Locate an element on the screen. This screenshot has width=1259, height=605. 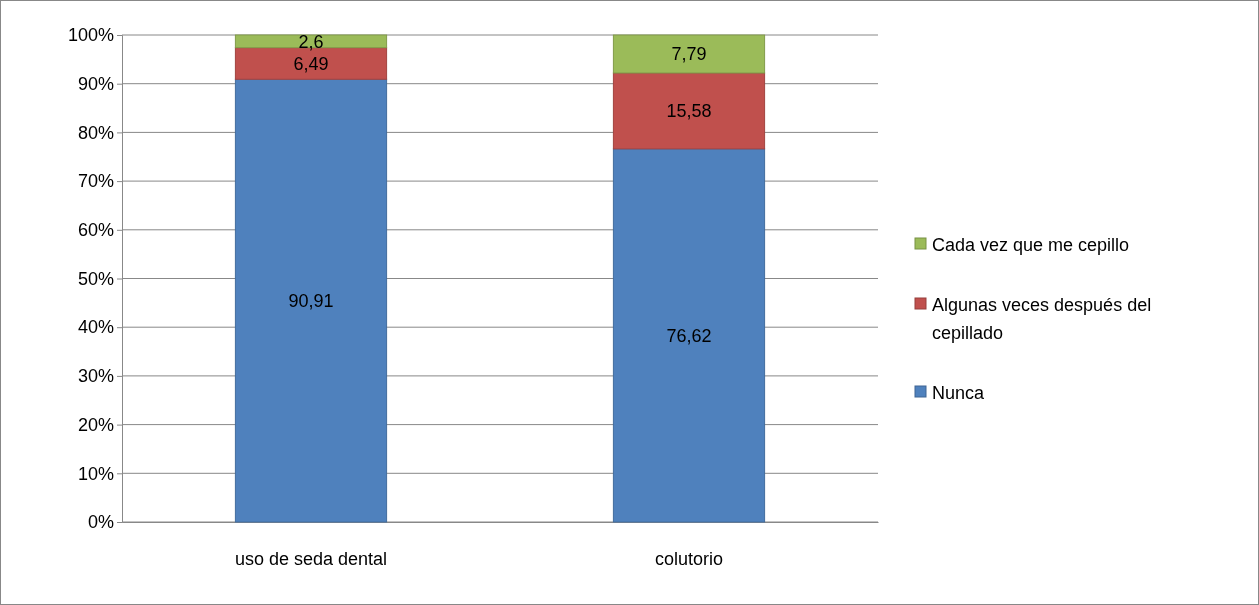
y-tick-label: 90% is located at coordinates (95, 83).